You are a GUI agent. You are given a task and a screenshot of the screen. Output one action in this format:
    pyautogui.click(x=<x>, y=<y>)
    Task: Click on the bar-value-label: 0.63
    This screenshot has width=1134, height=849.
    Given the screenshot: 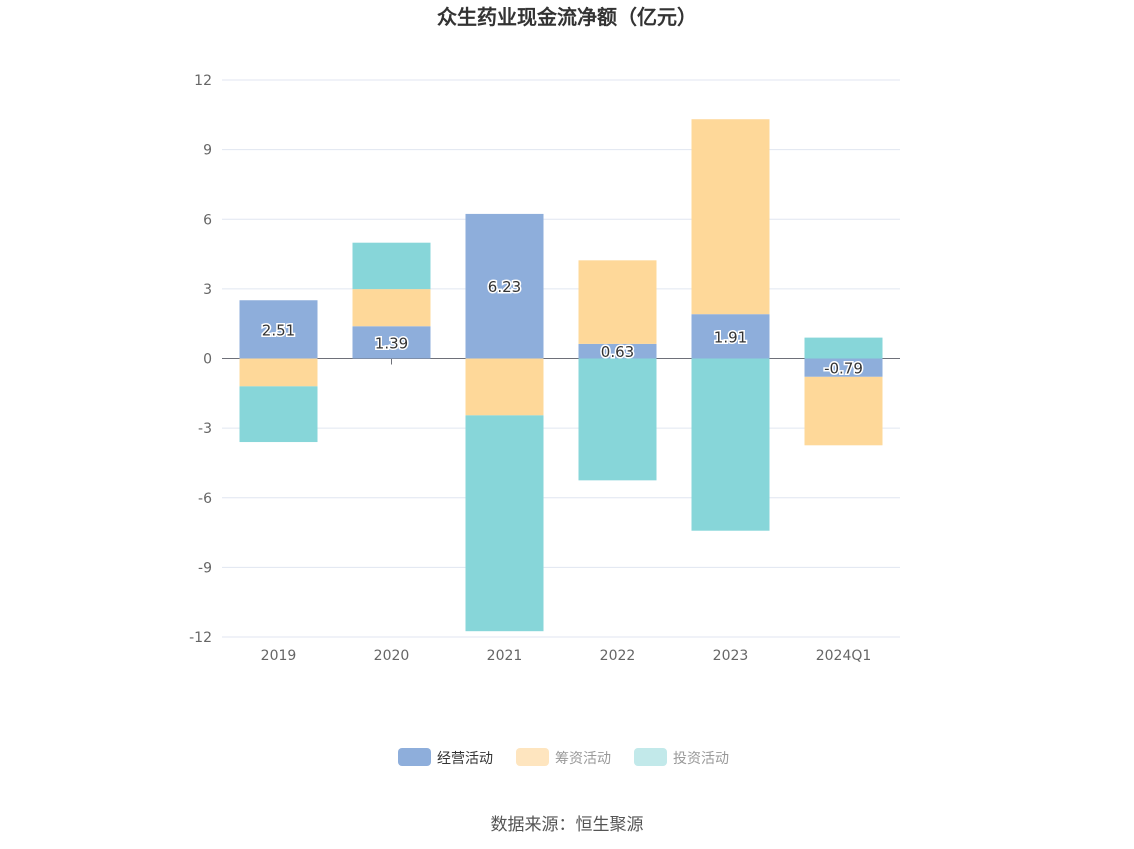 What is the action you would take?
    pyautogui.click(x=617, y=352)
    